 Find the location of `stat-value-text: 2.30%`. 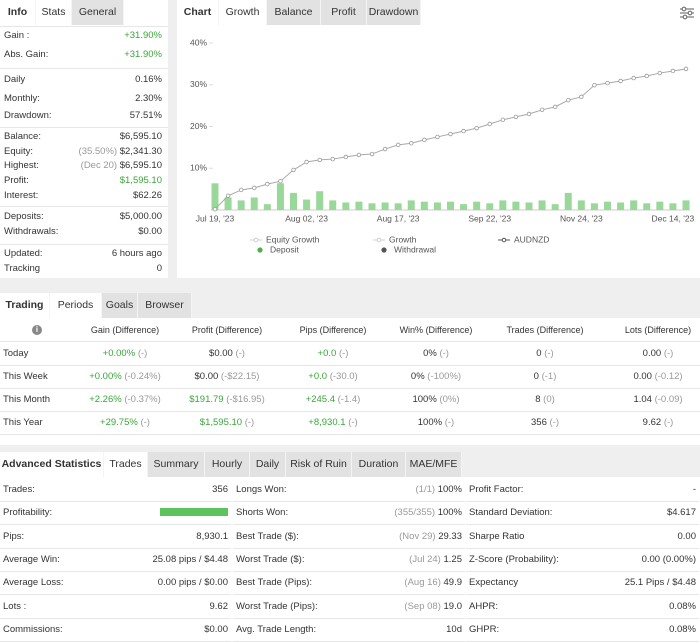

stat-value-text: 2.30% is located at coordinates (148, 98).